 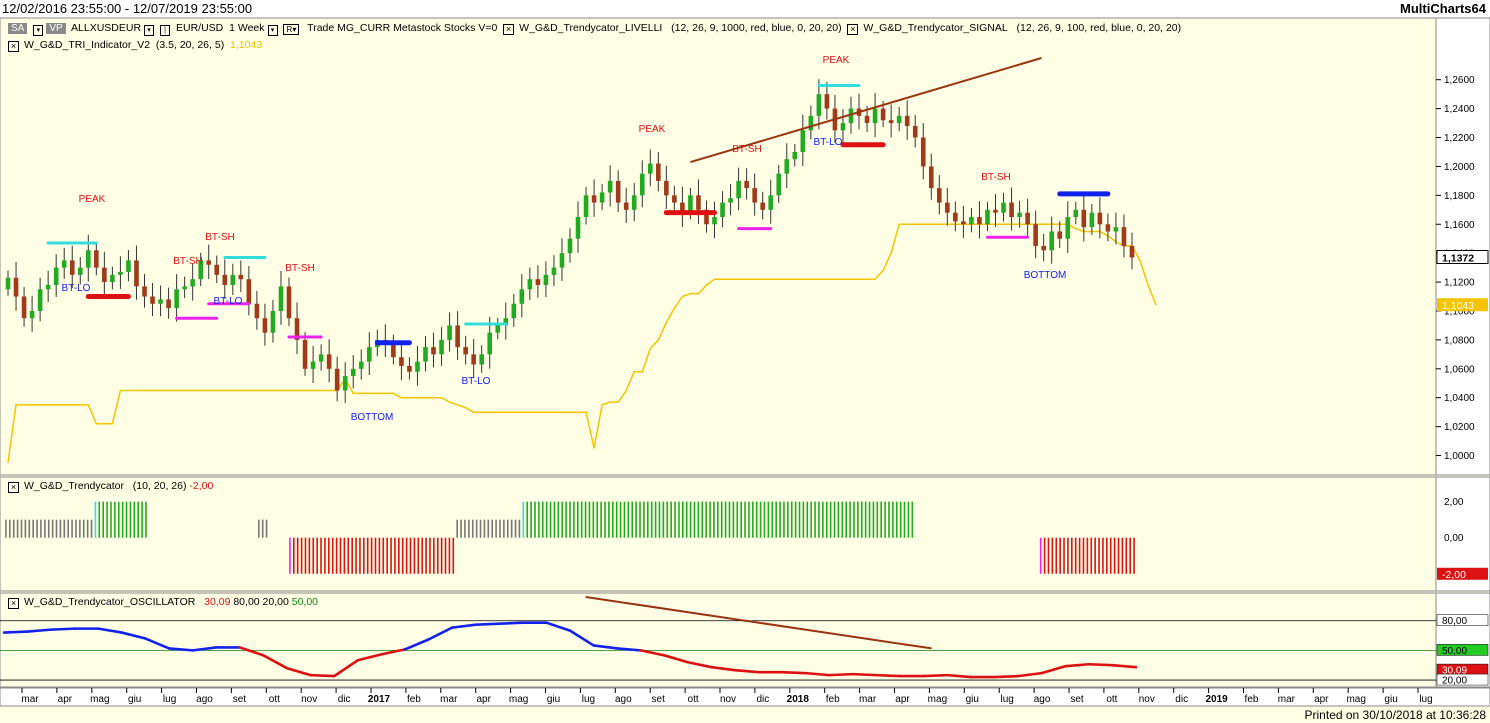 I want to click on x-tick-label: mag, so click(x=1355, y=699).